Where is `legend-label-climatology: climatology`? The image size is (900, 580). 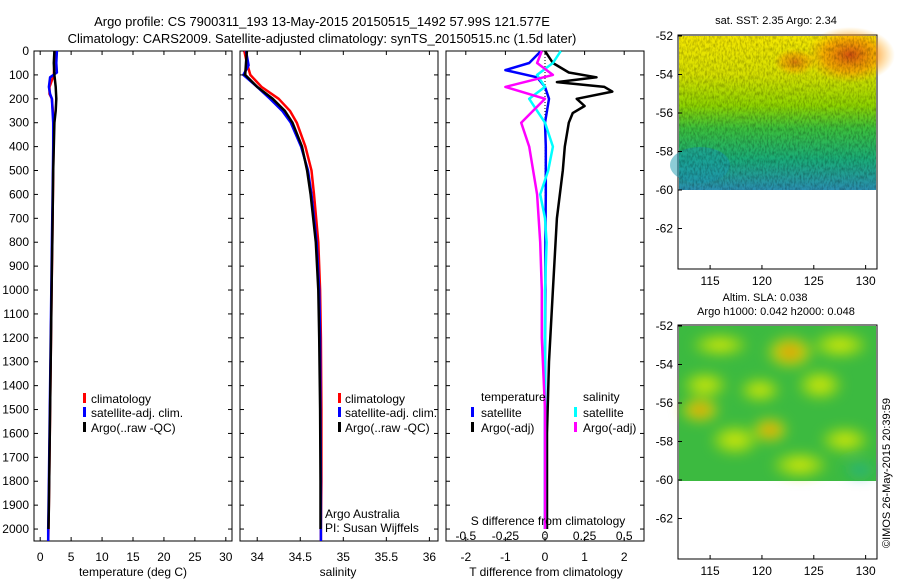
legend-label-climatology: climatology is located at coordinates (121, 399).